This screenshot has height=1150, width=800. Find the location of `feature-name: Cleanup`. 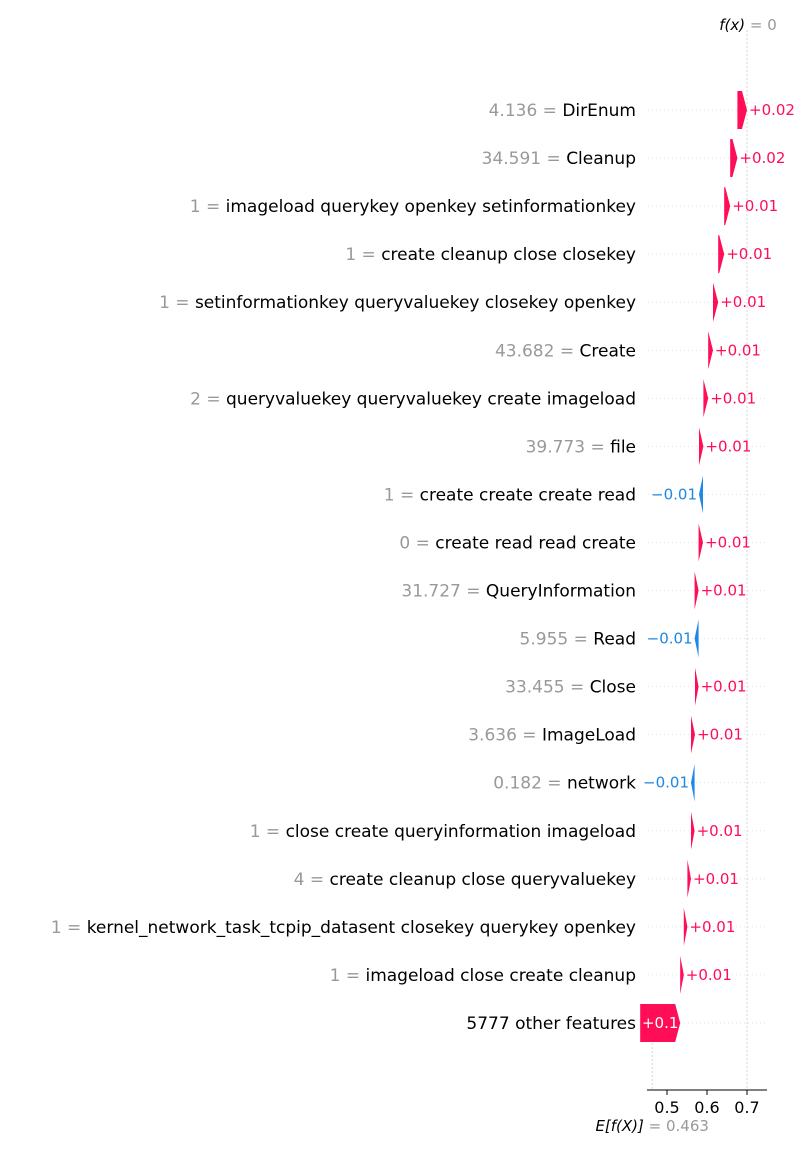

feature-name: Cleanup is located at coordinates (601, 159).